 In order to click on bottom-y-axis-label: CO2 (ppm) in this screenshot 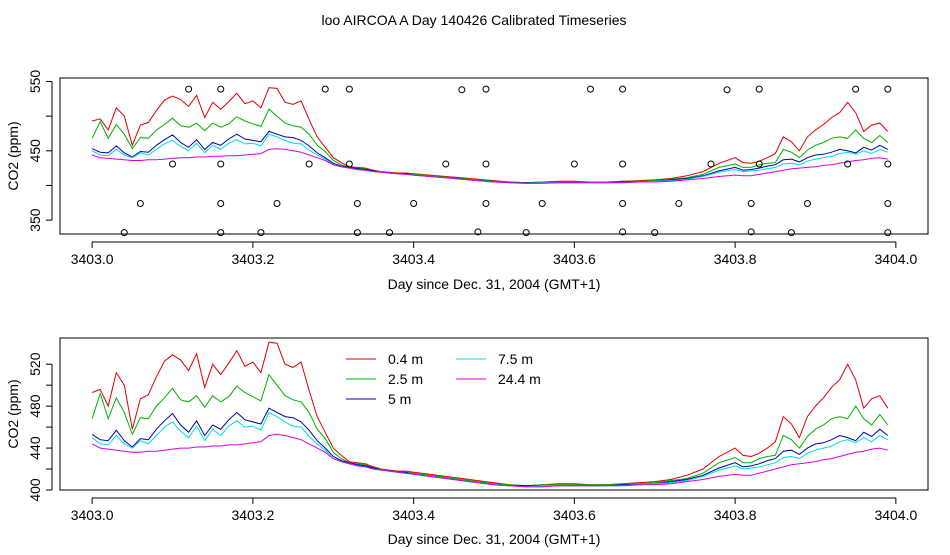, I will do `click(13, 413)`.